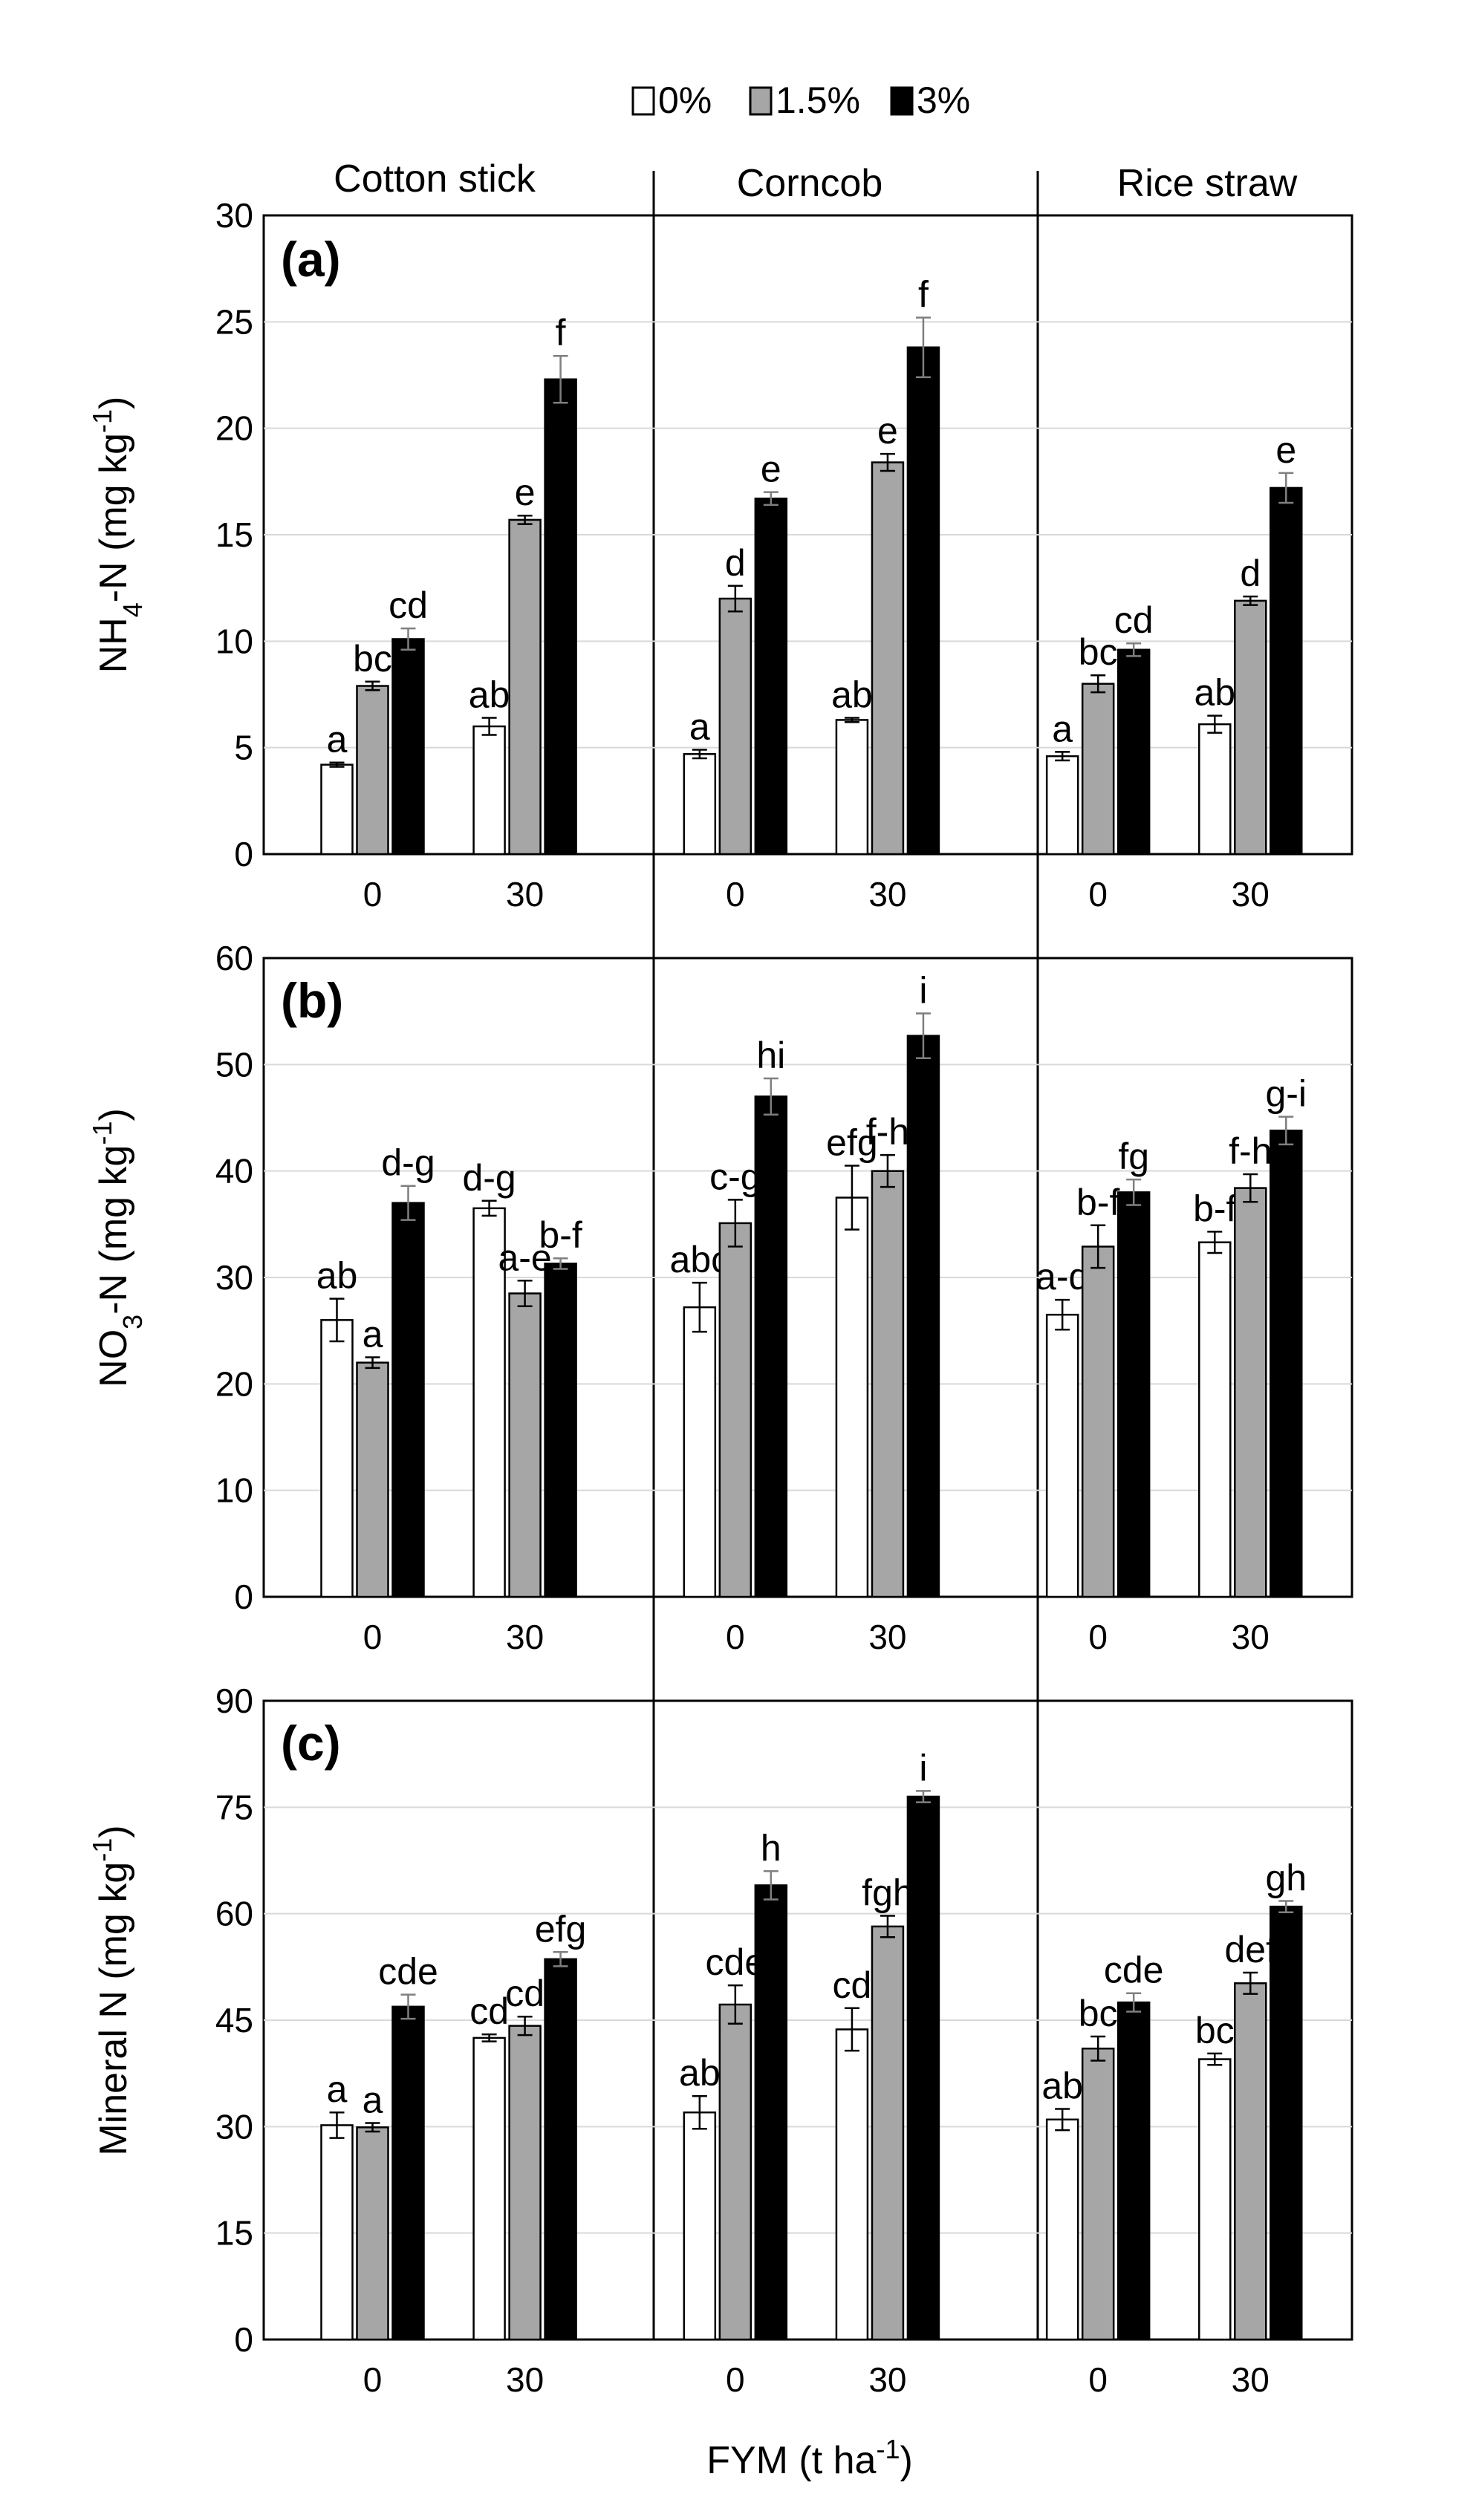 Image resolution: width=1479 pixels, height=2520 pixels. What do you see at coordinates (372, 659) in the screenshot?
I see `significance-label-a-cotton-stick-fym0-s15: bc` at bounding box center [372, 659].